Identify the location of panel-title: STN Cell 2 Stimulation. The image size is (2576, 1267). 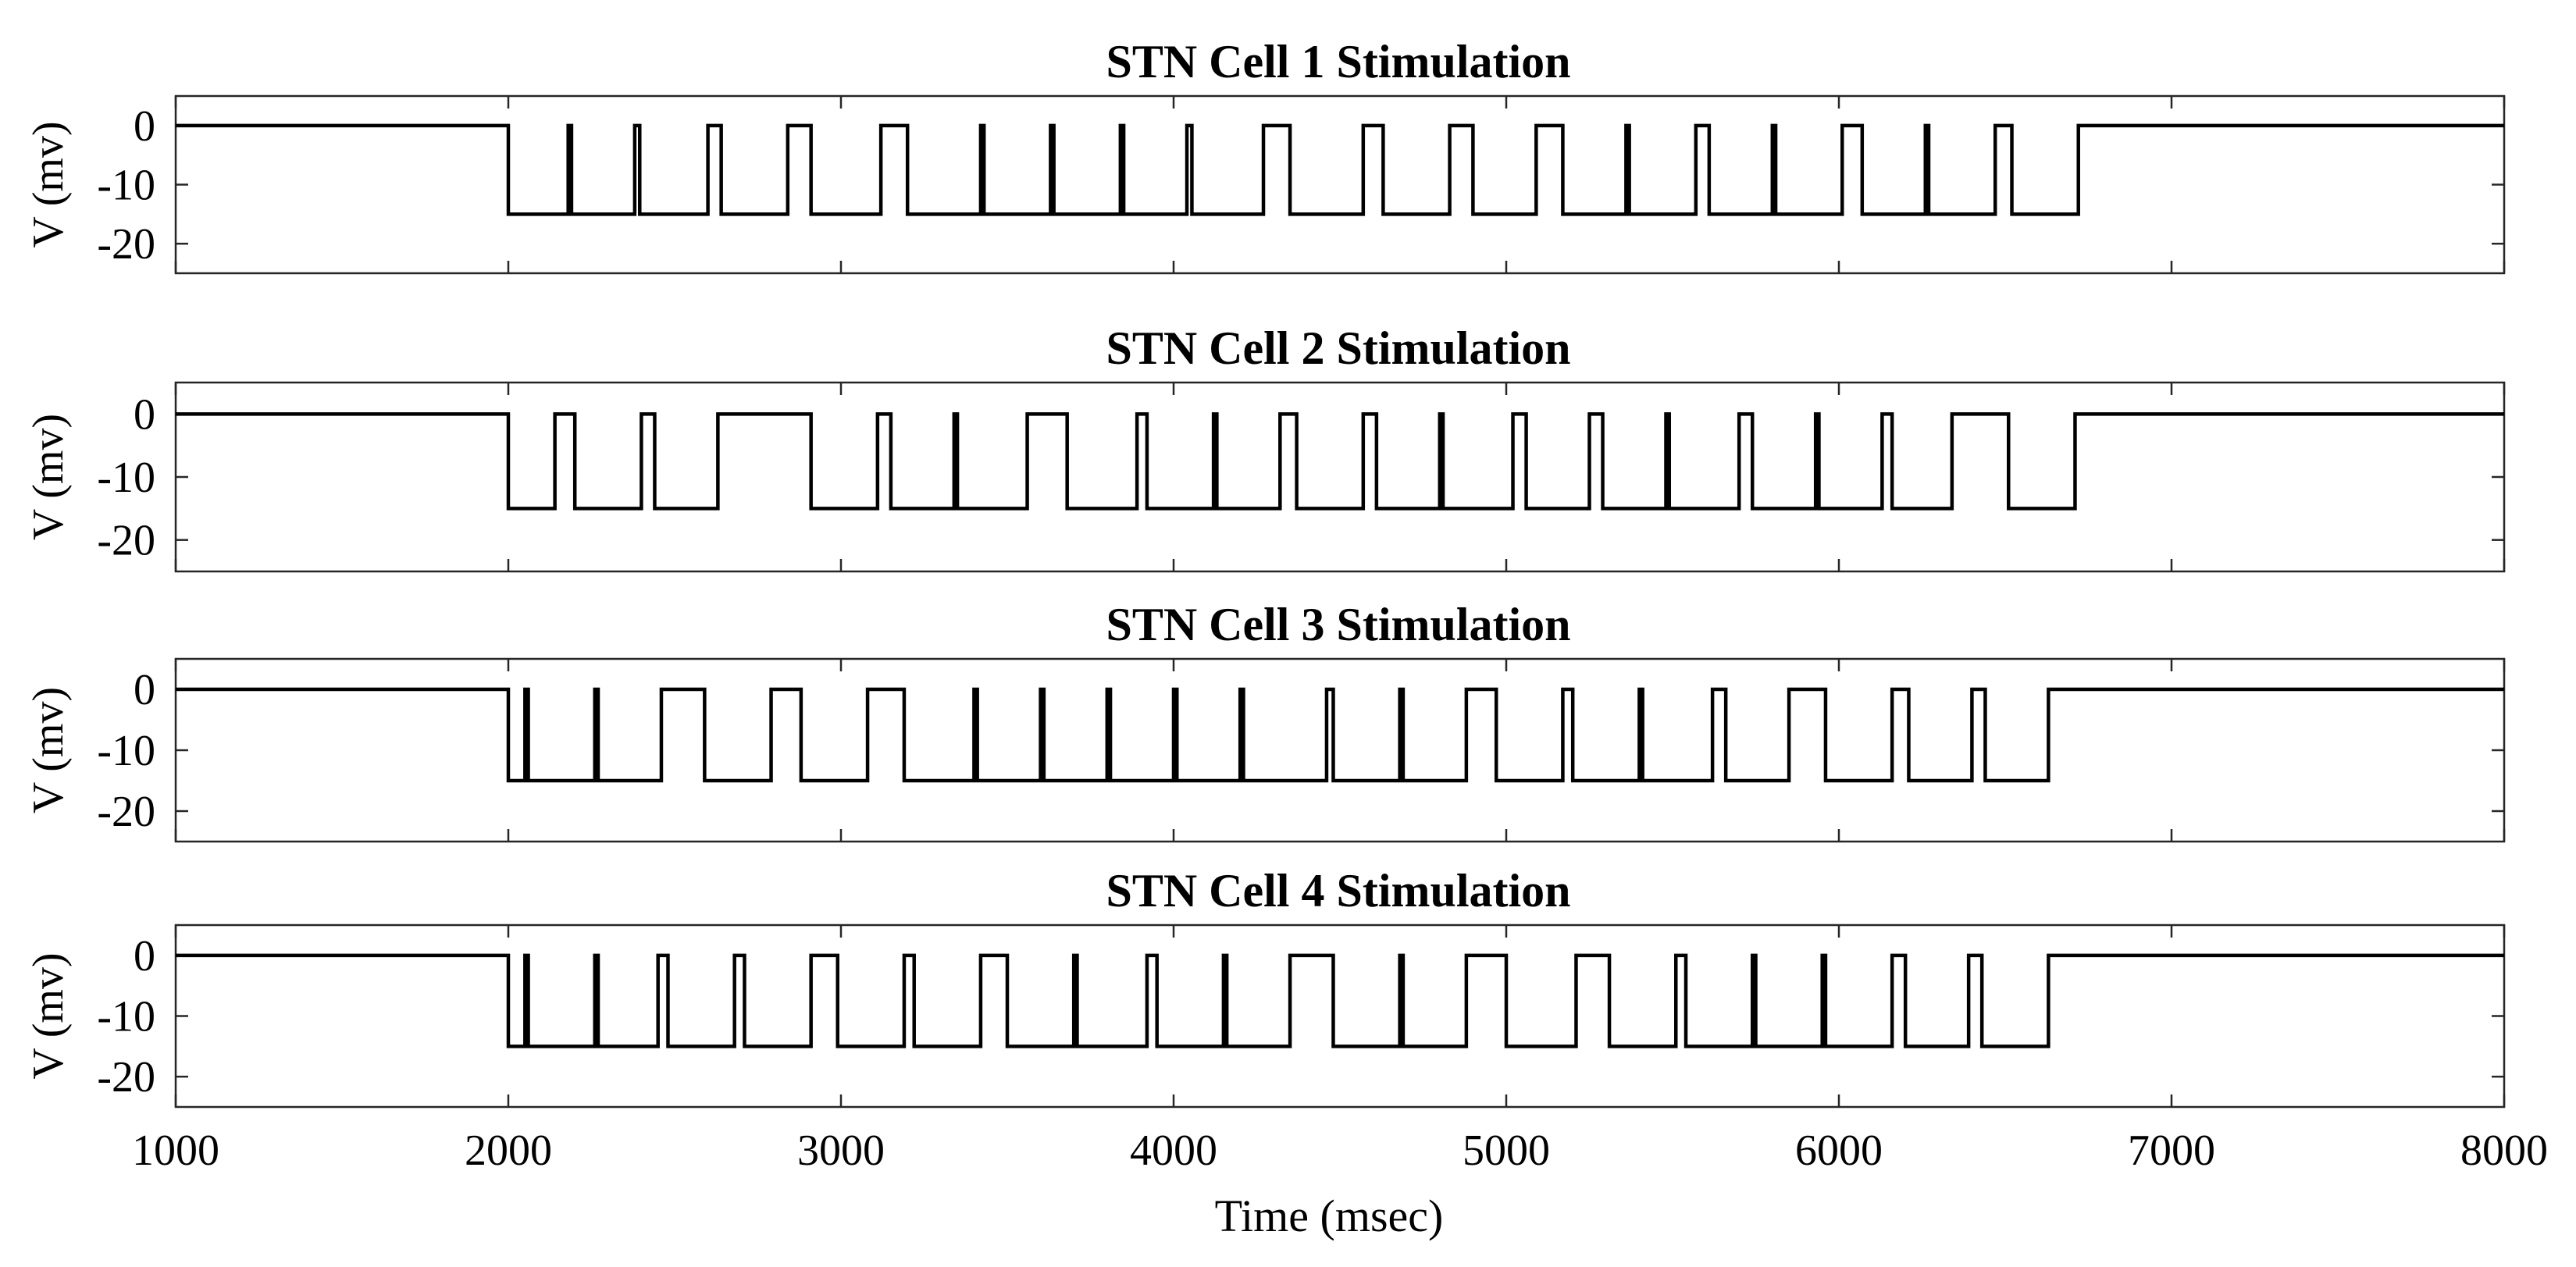
(1338, 348).